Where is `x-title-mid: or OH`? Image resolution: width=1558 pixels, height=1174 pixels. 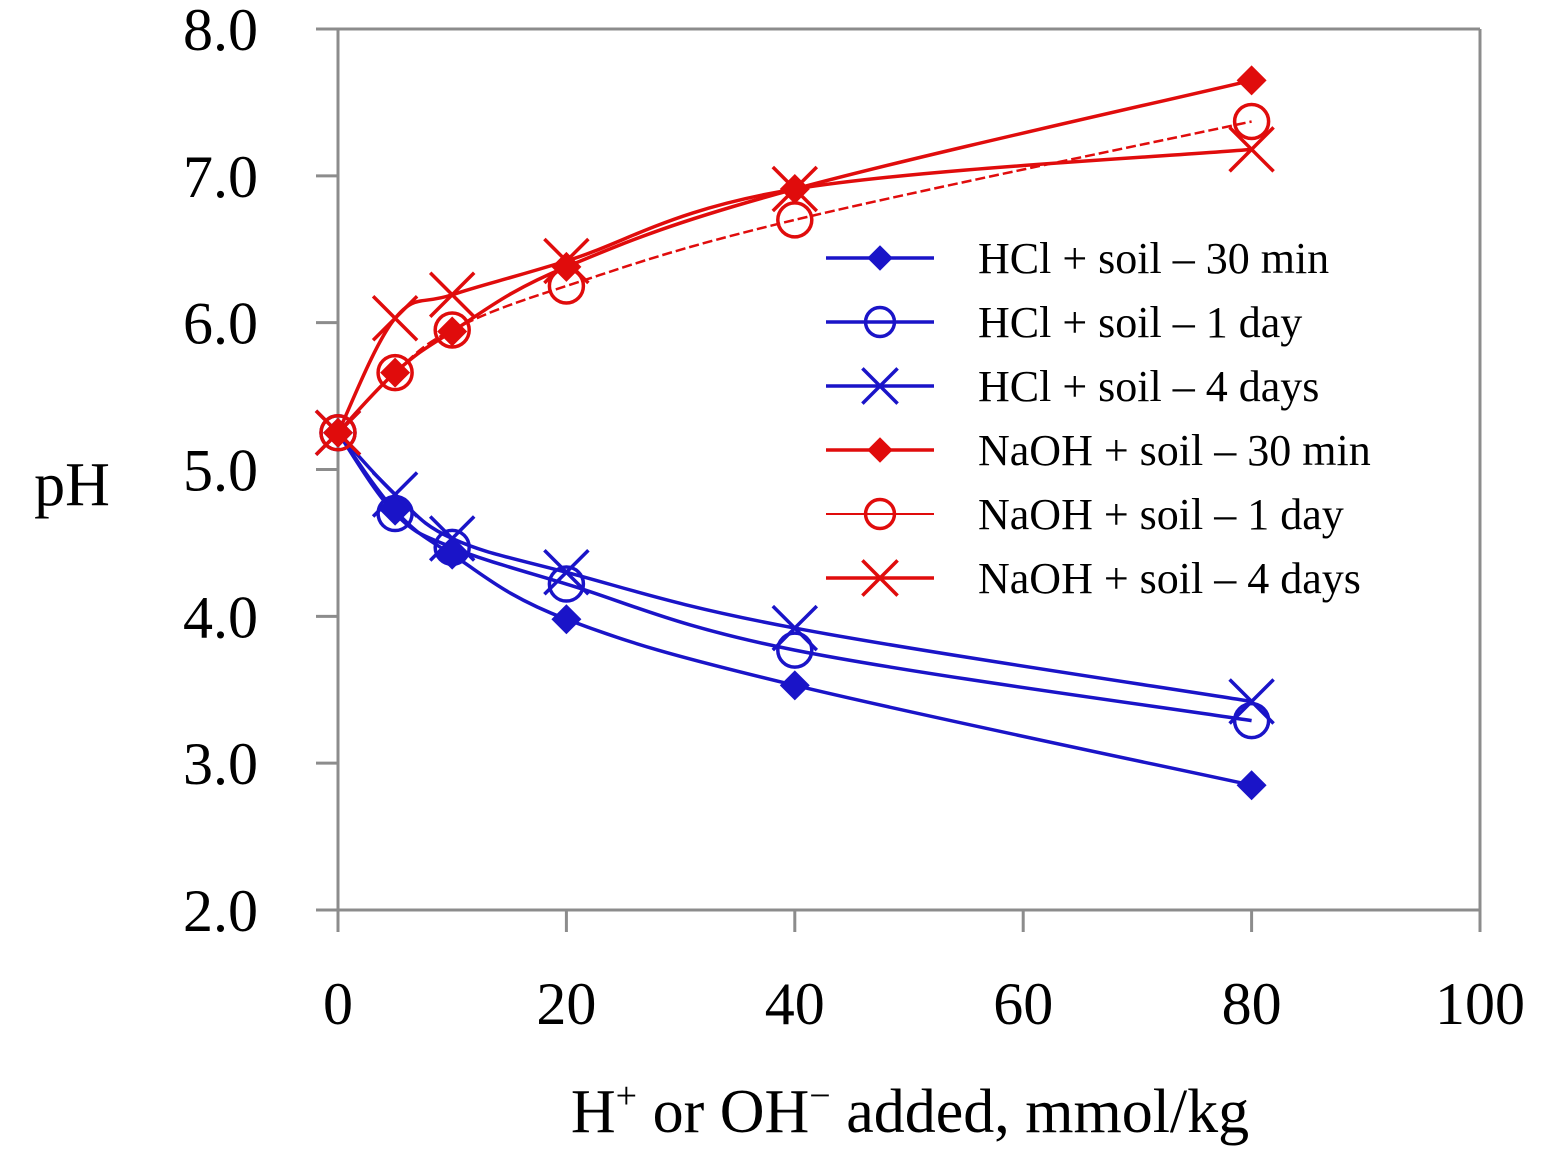
x-title-mid: or OH is located at coordinates (723, 1112).